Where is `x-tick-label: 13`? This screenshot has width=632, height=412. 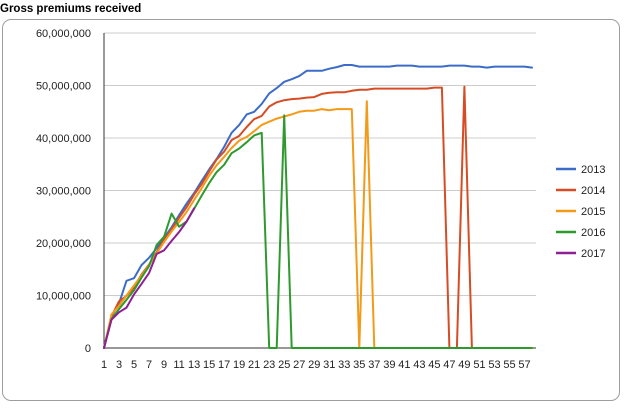
x-tick-label: 13 is located at coordinates (194, 365).